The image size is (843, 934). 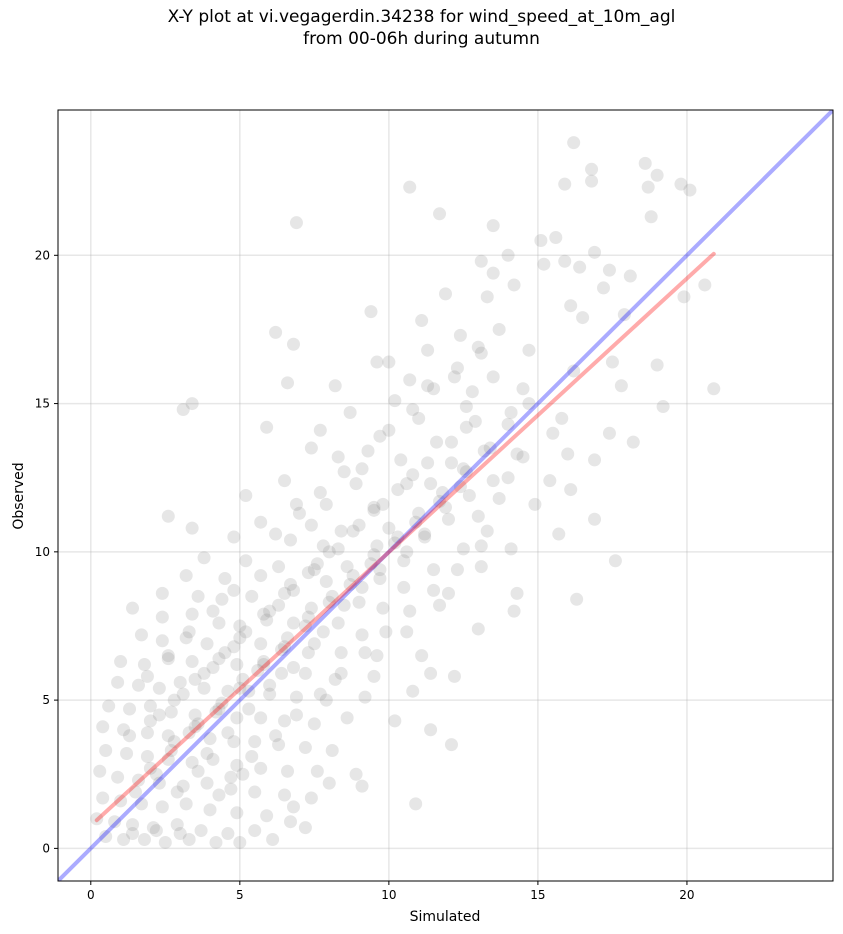 I want to click on y-axis-label: Observed, so click(x=19, y=495).